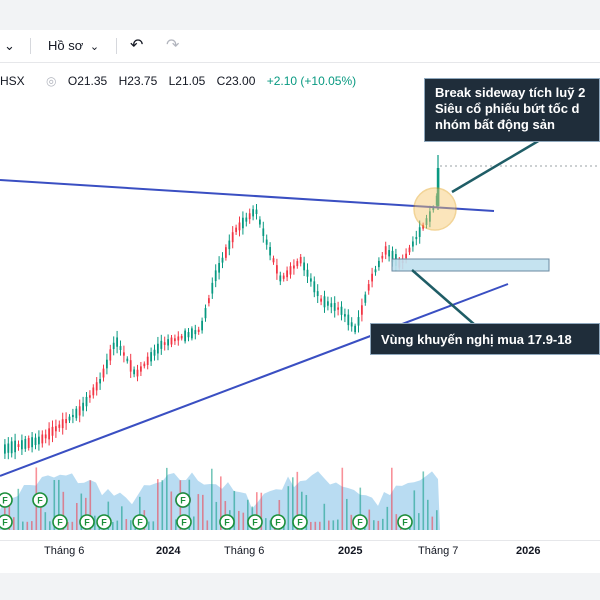 This screenshot has height=600, width=600. I want to click on undo-icon: ↶, so click(137, 45).